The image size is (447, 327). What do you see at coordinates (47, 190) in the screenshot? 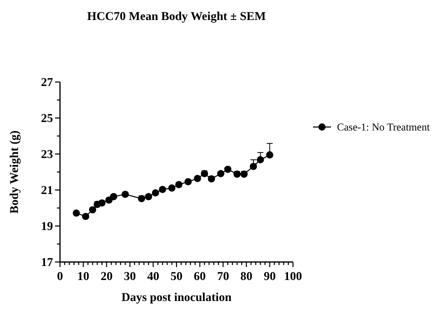
I see `y-tick-label: 21` at bounding box center [47, 190].